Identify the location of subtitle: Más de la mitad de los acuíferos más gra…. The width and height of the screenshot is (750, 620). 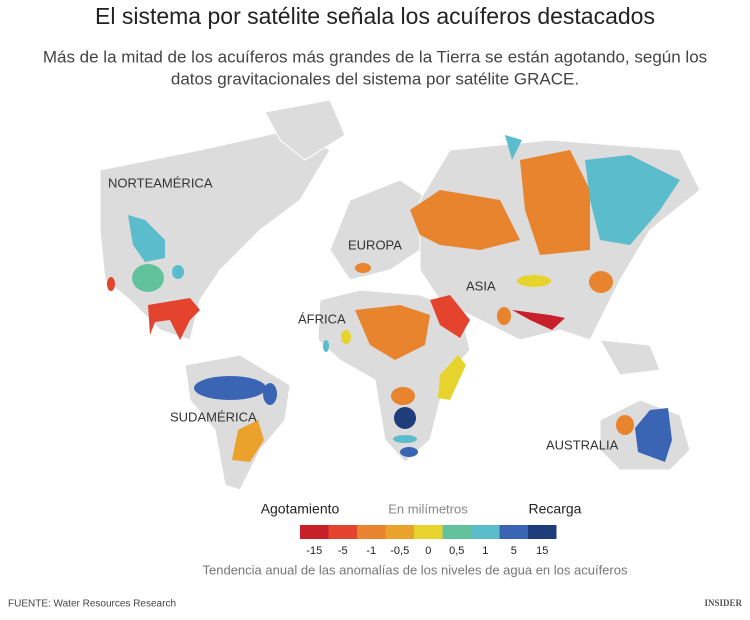
(375, 56).